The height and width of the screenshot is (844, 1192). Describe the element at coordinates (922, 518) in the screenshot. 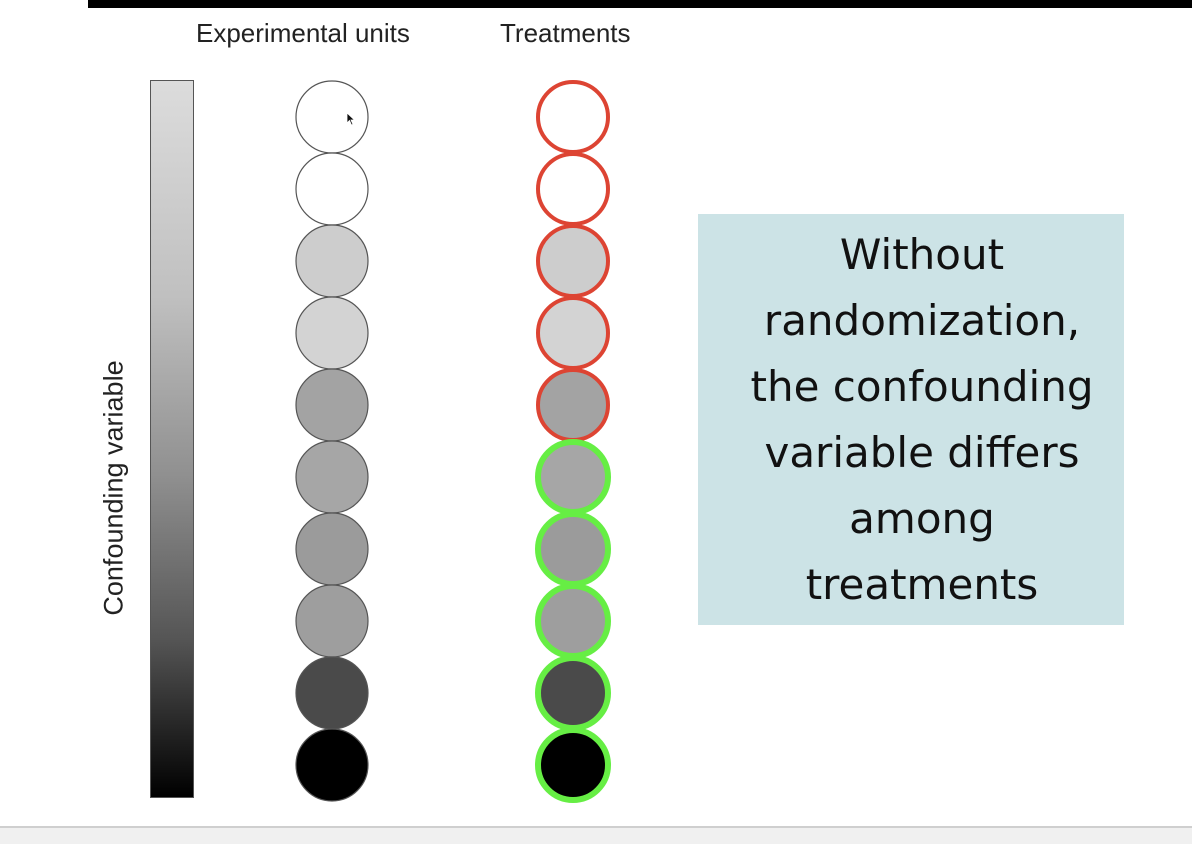

I see `callout-line: among` at that location.